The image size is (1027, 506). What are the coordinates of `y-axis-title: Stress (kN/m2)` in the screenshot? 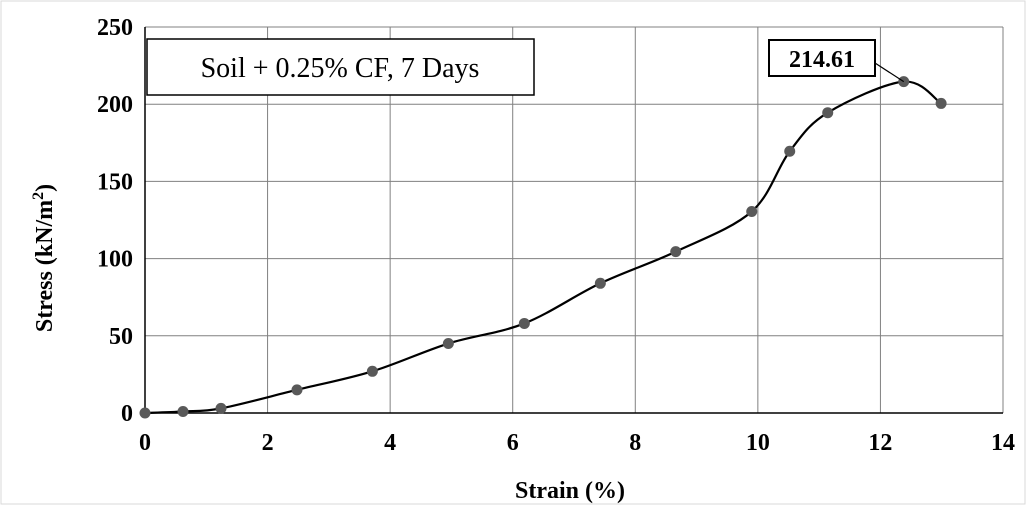 It's located at (44, 258).